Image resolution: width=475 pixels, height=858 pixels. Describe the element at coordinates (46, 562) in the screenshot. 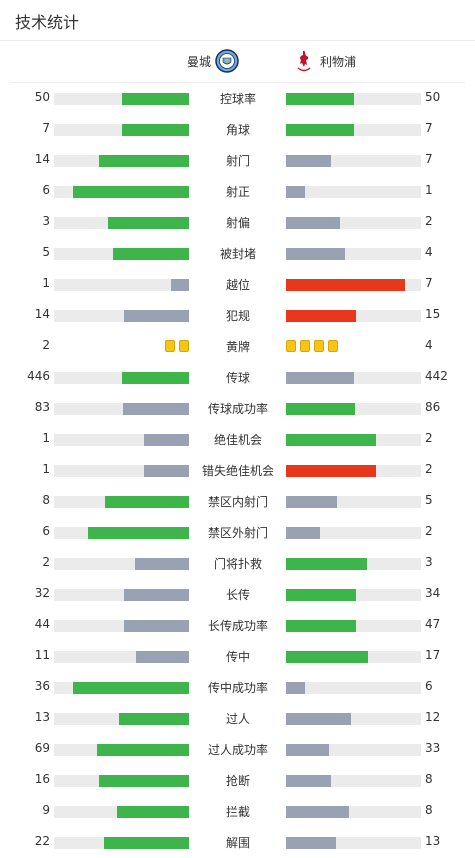

I see `home-value: 2` at that location.